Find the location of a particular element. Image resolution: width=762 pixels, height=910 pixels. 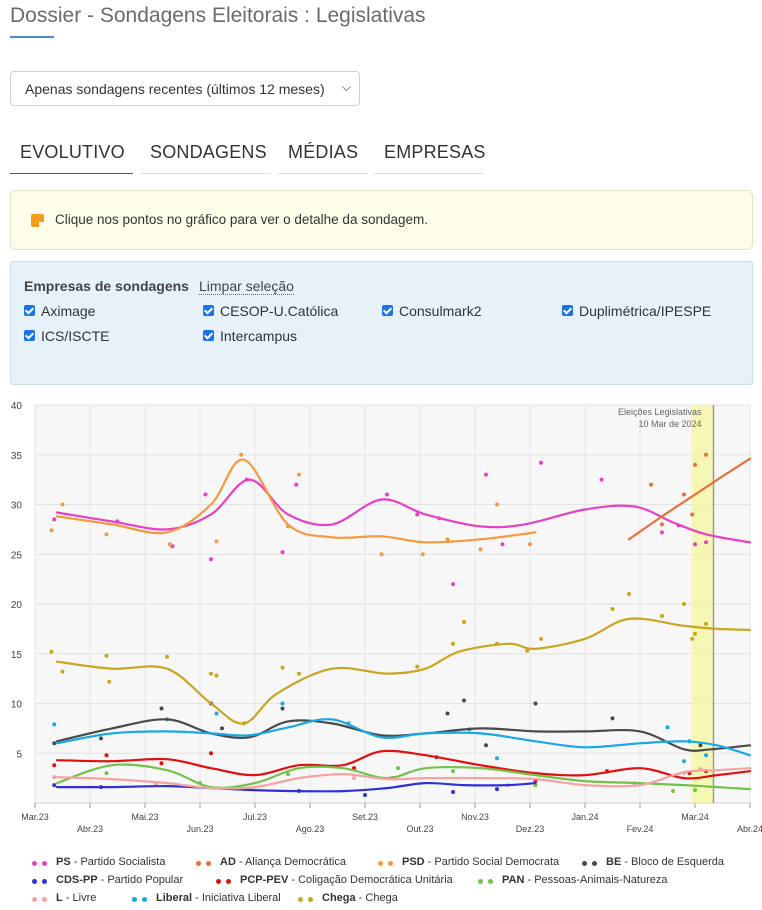

x-tick-label: Abr.23 is located at coordinates (90, 829).